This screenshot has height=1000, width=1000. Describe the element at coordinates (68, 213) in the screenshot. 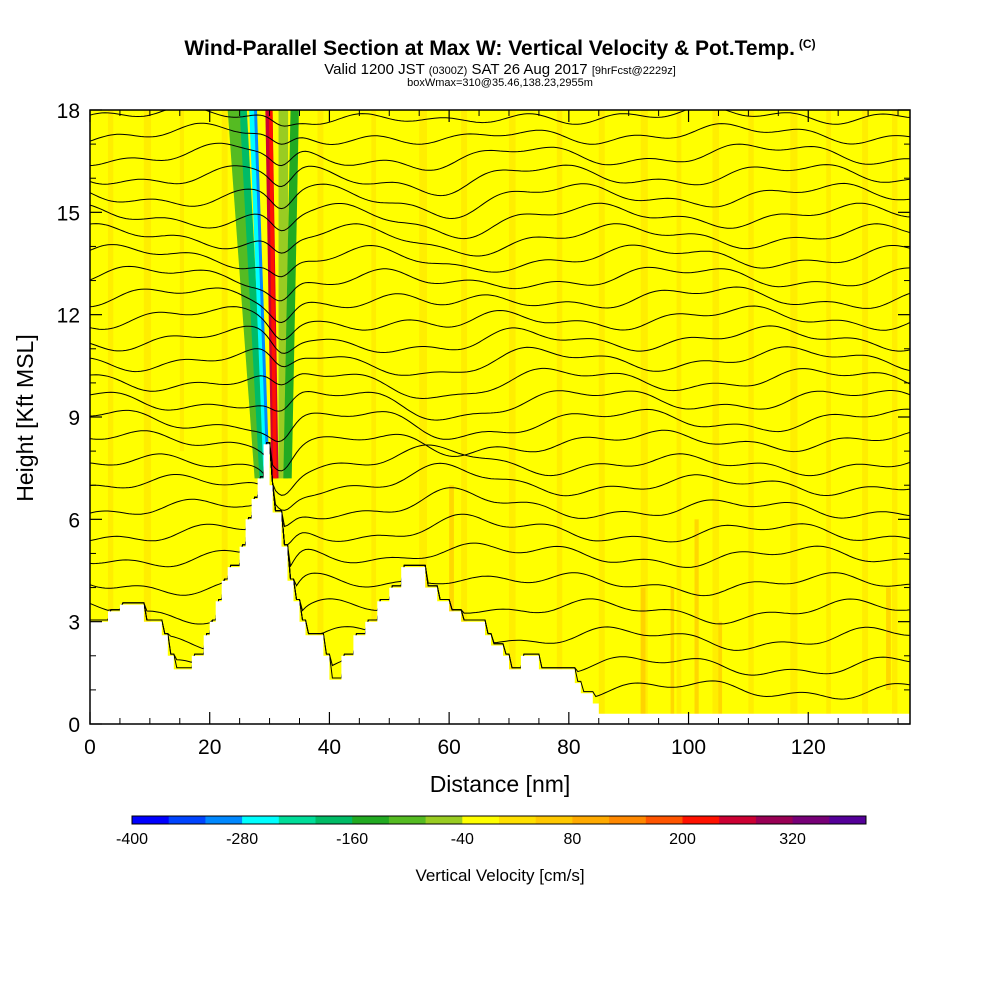

I see `y-tick-label: 15` at that location.